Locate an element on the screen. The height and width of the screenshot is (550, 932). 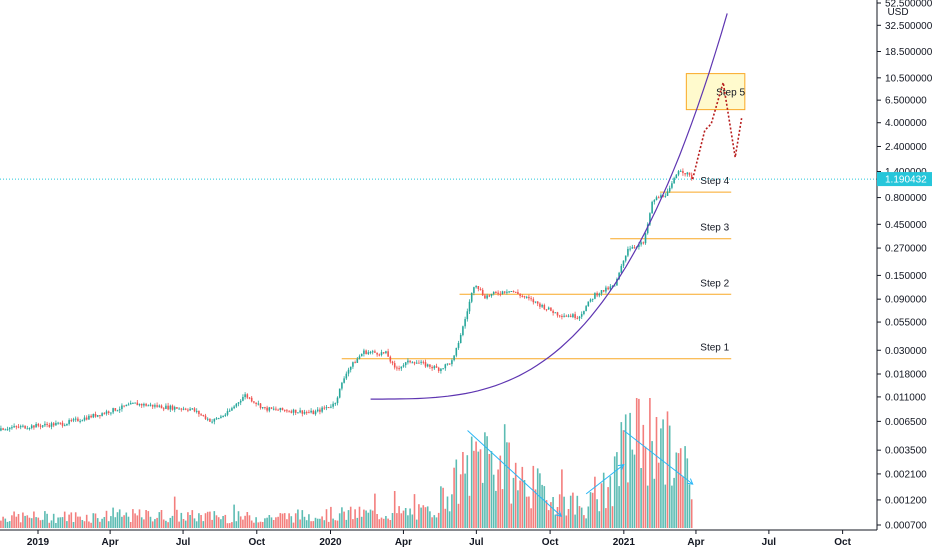
arrow-head is located at coordinates (559, 513).